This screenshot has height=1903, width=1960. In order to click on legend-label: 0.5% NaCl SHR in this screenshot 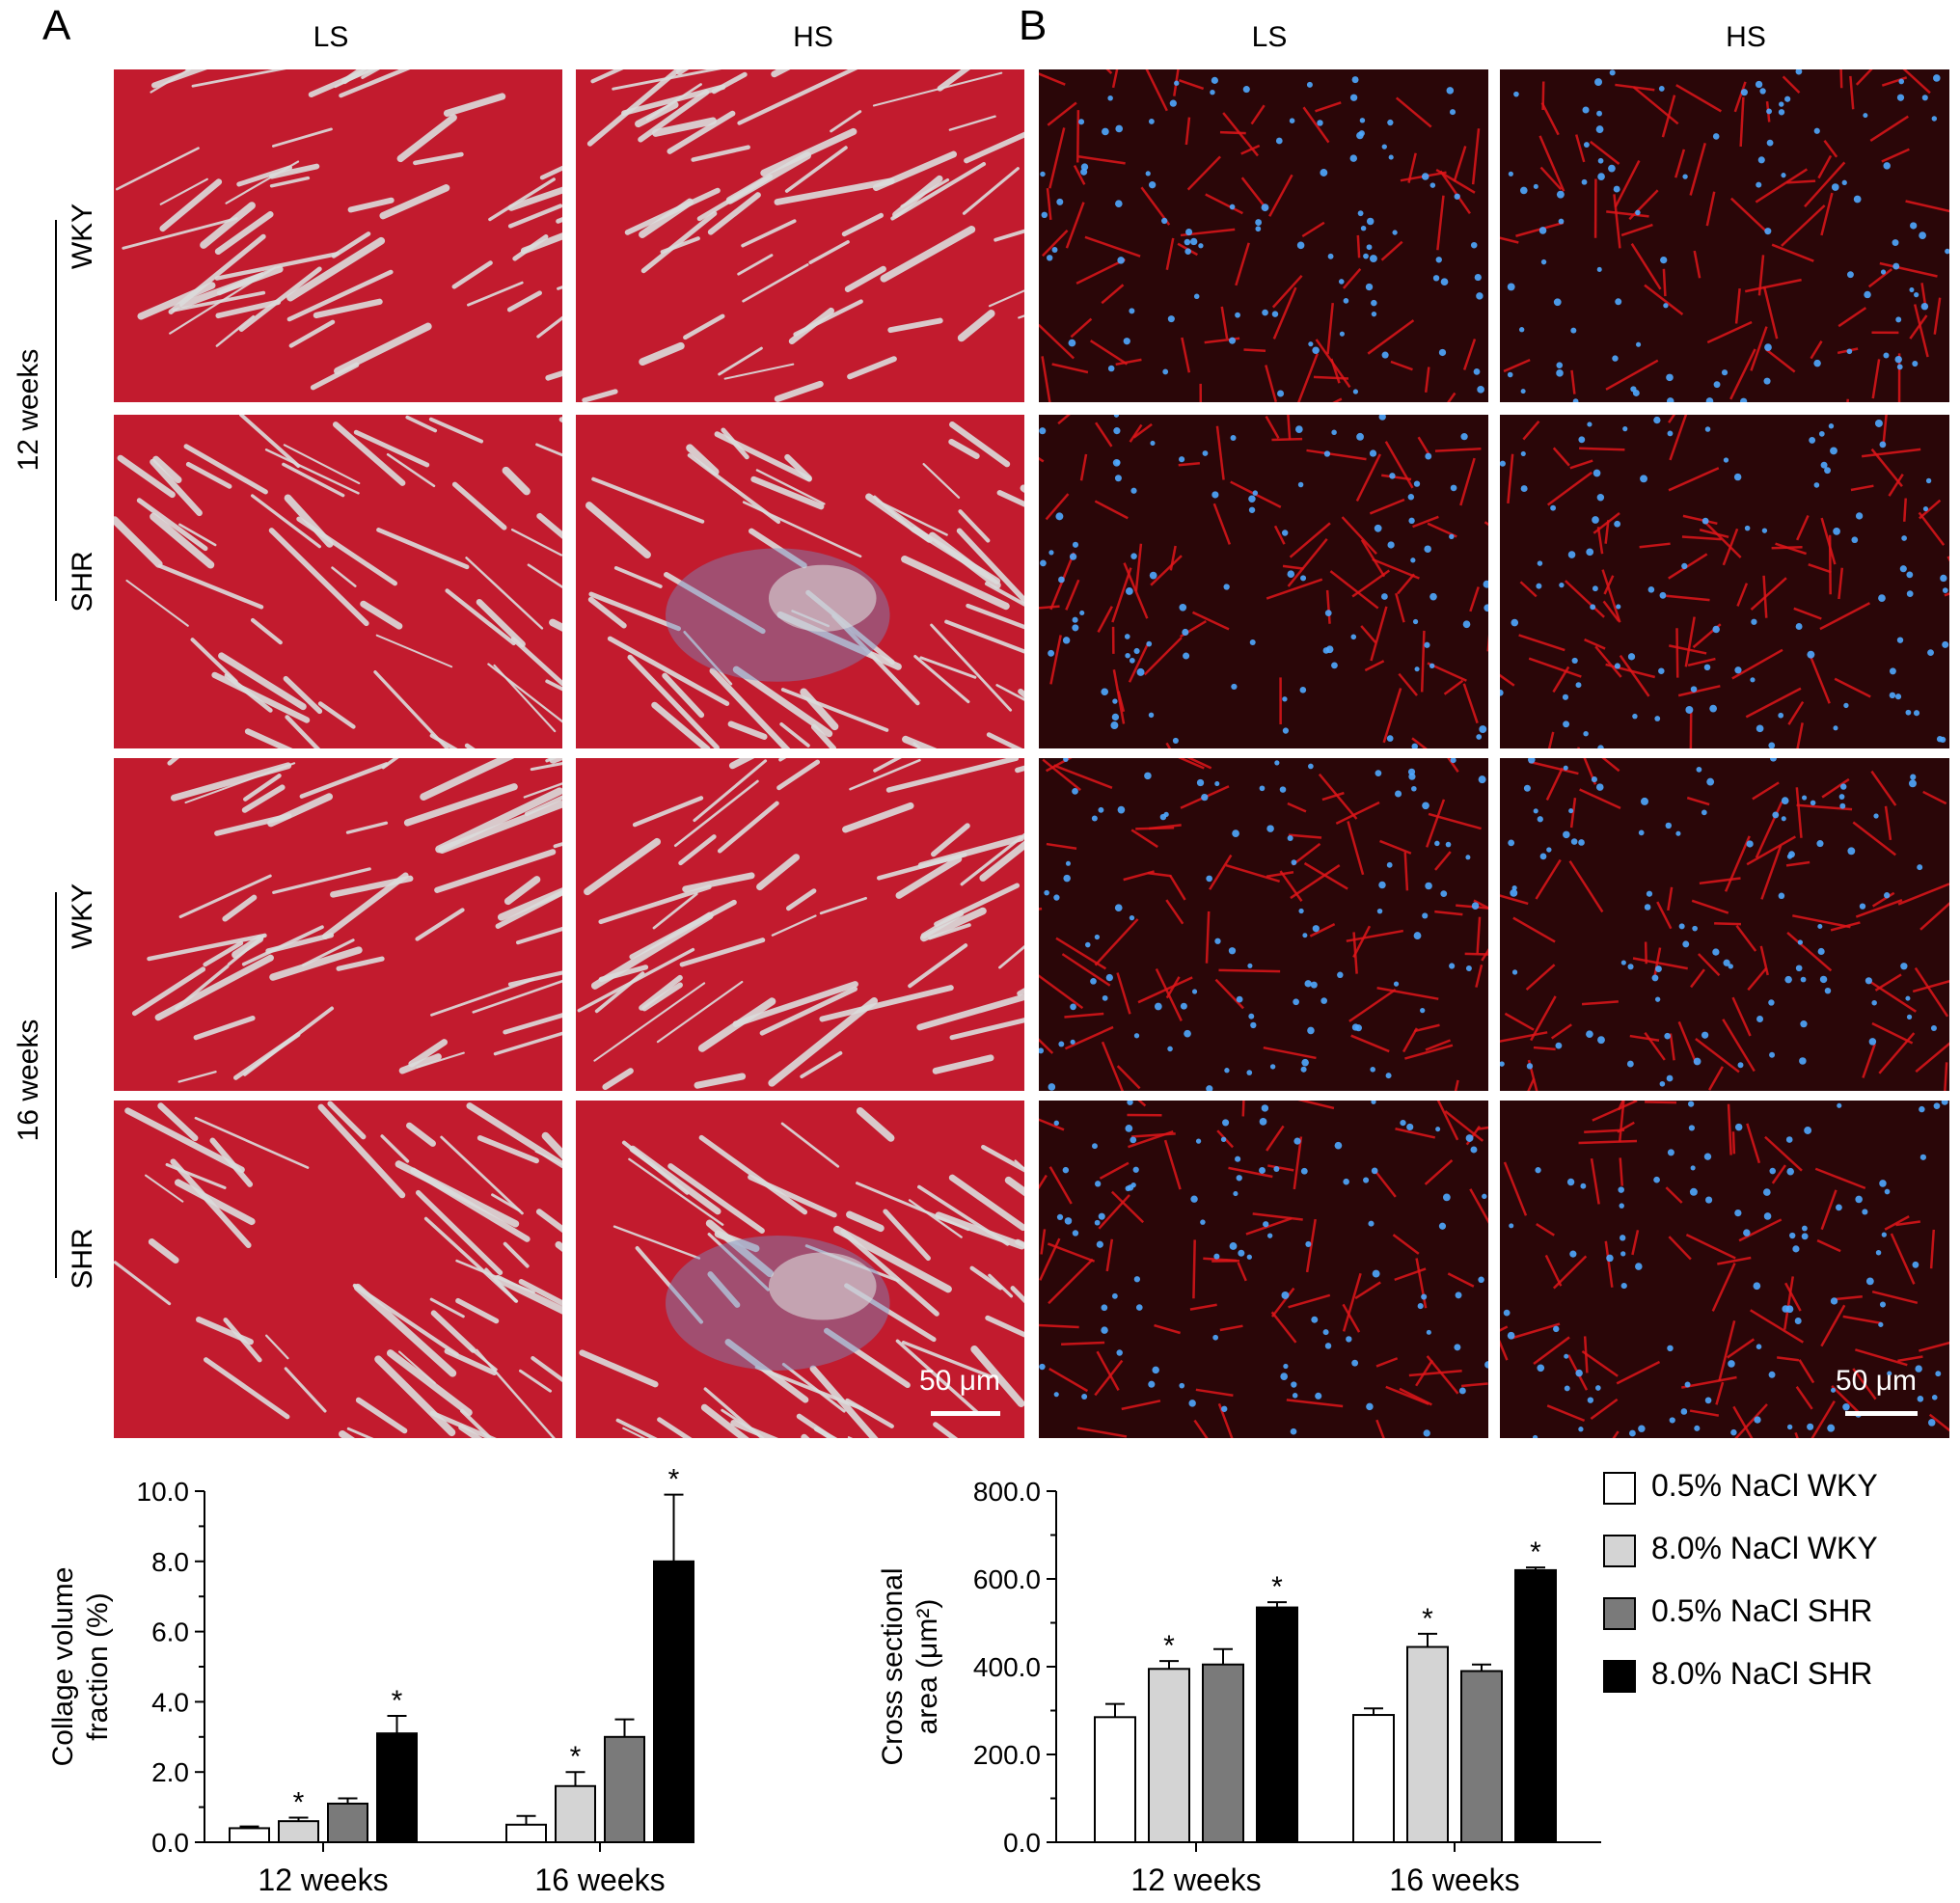, I will do `click(1762, 1610)`.